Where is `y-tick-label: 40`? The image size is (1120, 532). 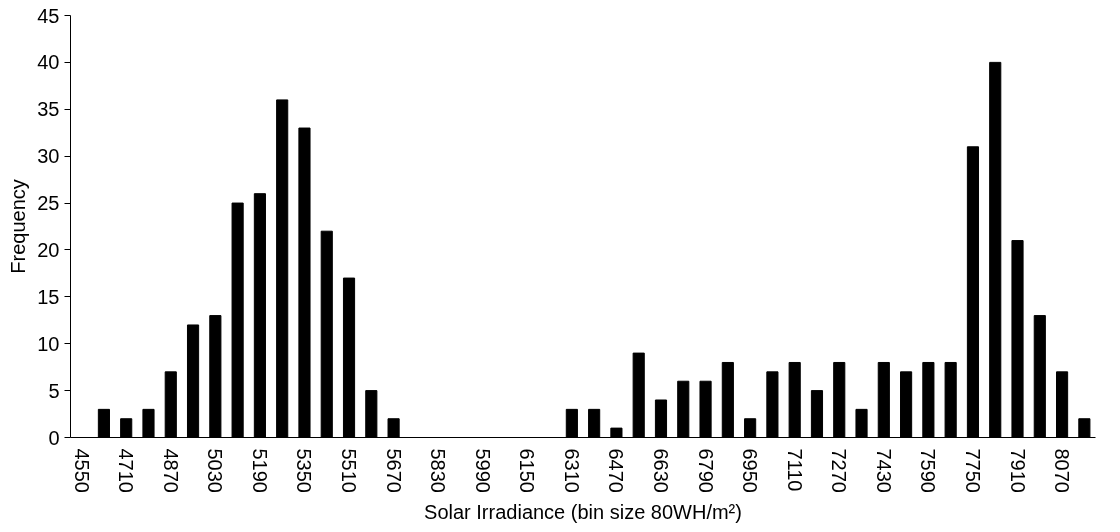
y-tick-label: 40 is located at coordinates (48, 62).